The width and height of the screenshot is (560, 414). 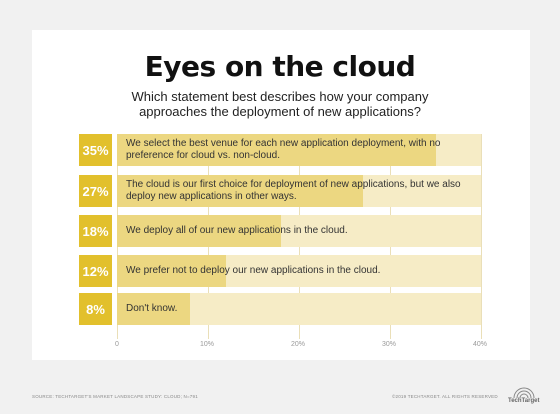 What do you see at coordinates (445, 396) in the screenshot?
I see `copyright-note: ©2019 TECHTARGET. ALL RIGHTS RESERVED` at bounding box center [445, 396].